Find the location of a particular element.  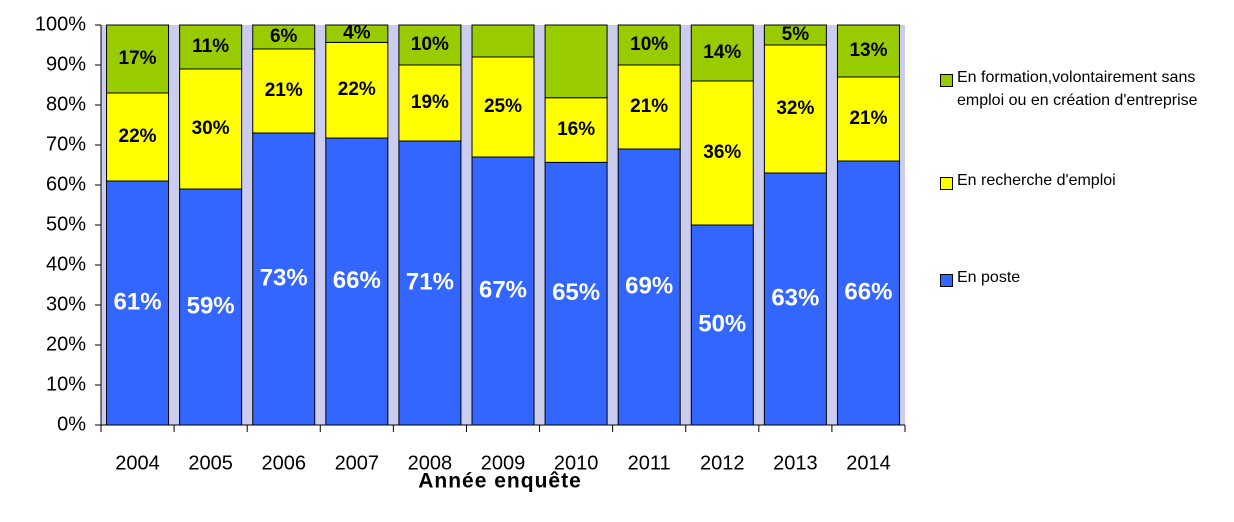

data-label: 59% is located at coordinates (211, 305).